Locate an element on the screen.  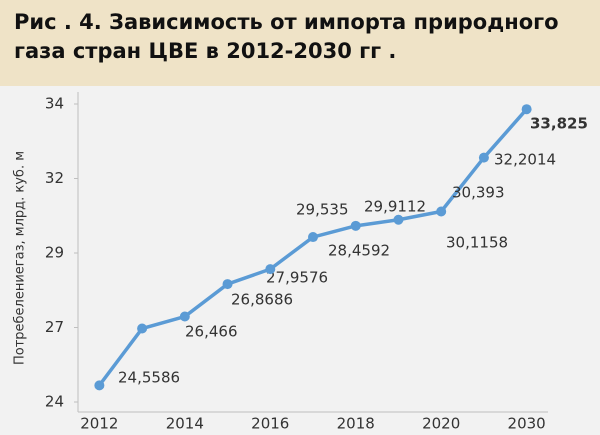
data-label: 24,5586 is located at coordinates (149, 378).